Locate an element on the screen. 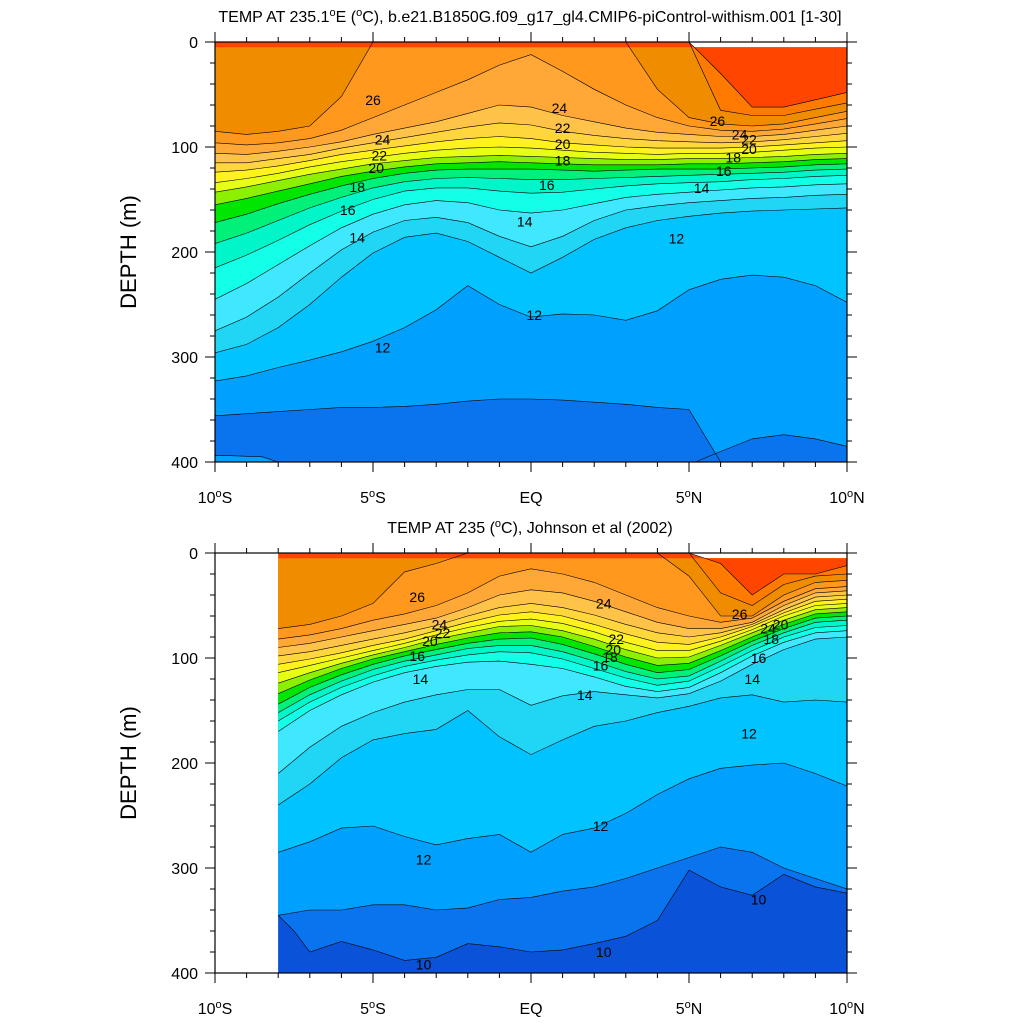  panel-2-title: TEMP AT 235 (oC), Johnson et al (2002) is located at coordinates (529, 527).